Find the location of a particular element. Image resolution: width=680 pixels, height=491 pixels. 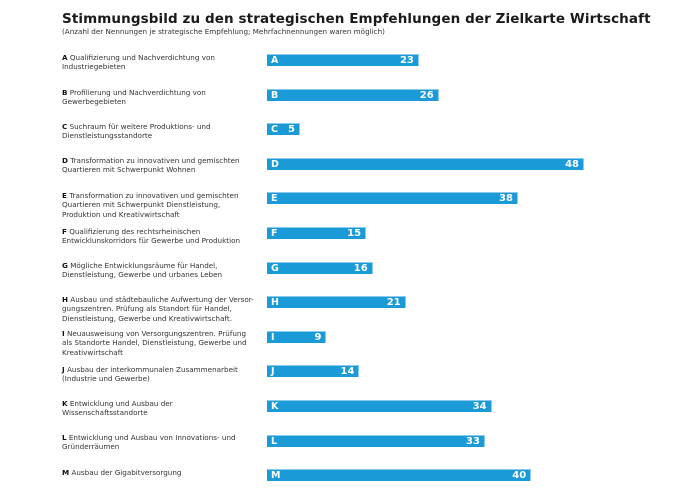

bar-a: A 23 is located at coordinates (343, 60).